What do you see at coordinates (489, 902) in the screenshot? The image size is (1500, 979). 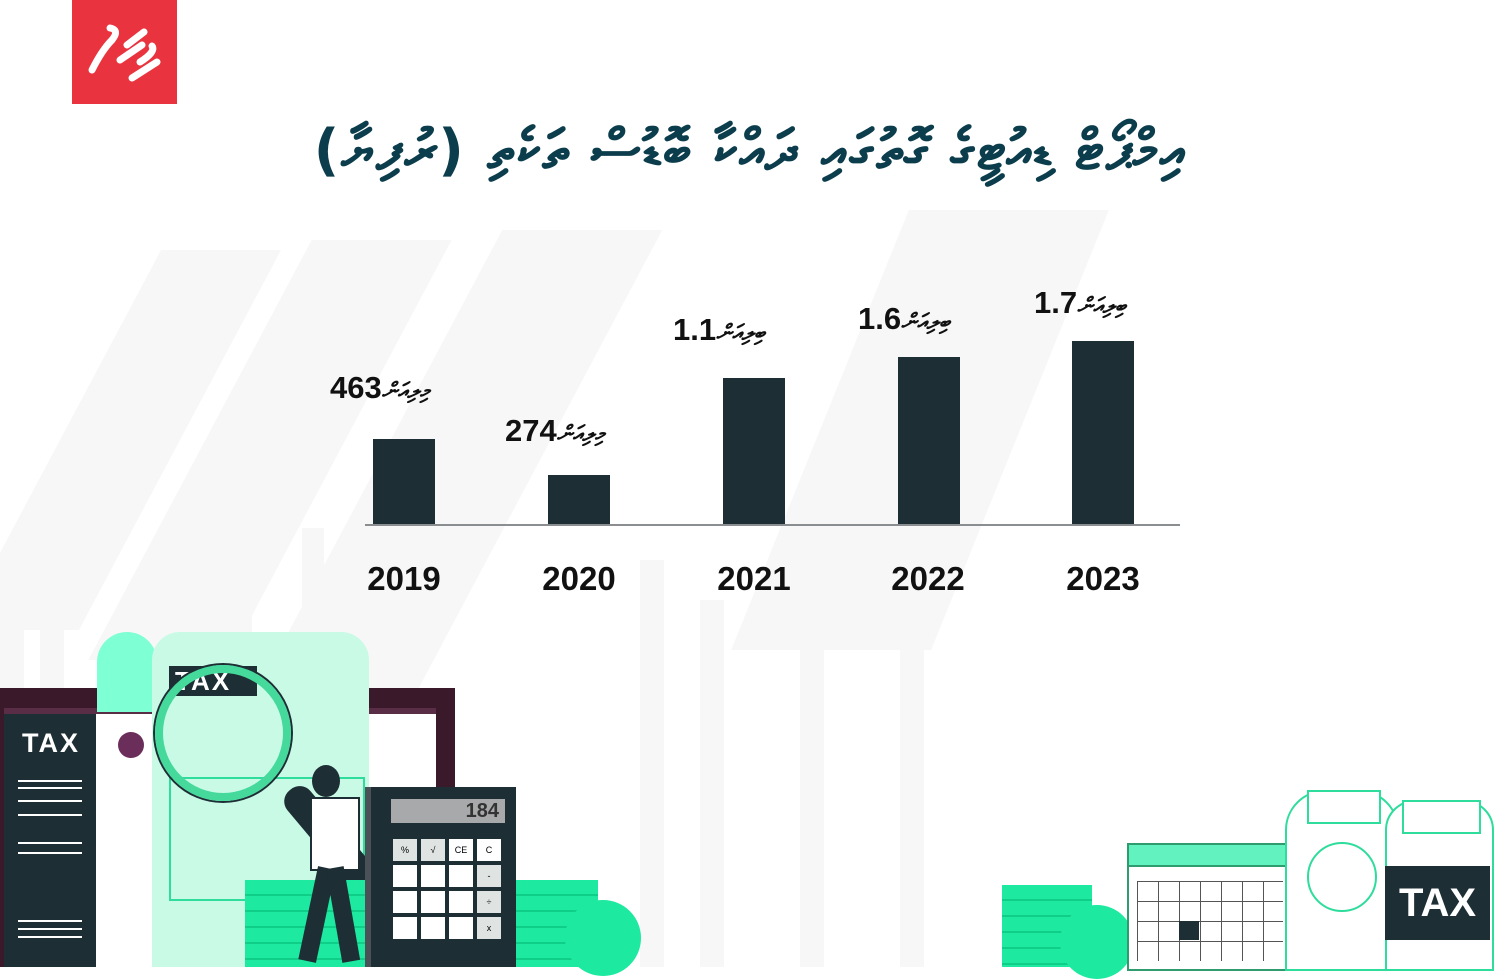 I see `calc-key: ÷` at bounding box center [489, 902].